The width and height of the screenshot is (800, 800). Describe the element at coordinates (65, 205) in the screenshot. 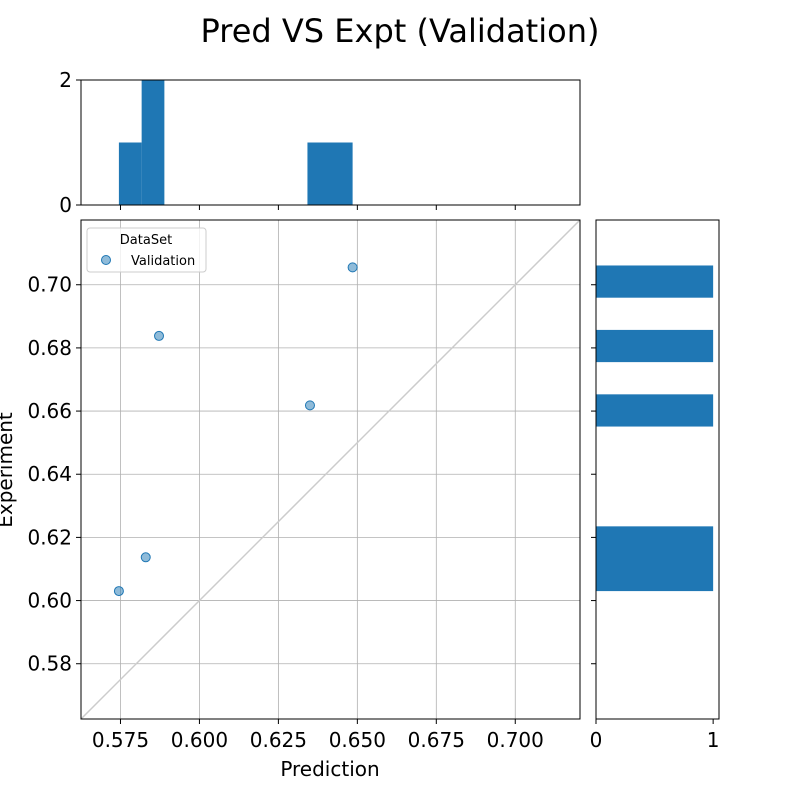

I see `top-histogram-y-tick-label: 0` at that location.